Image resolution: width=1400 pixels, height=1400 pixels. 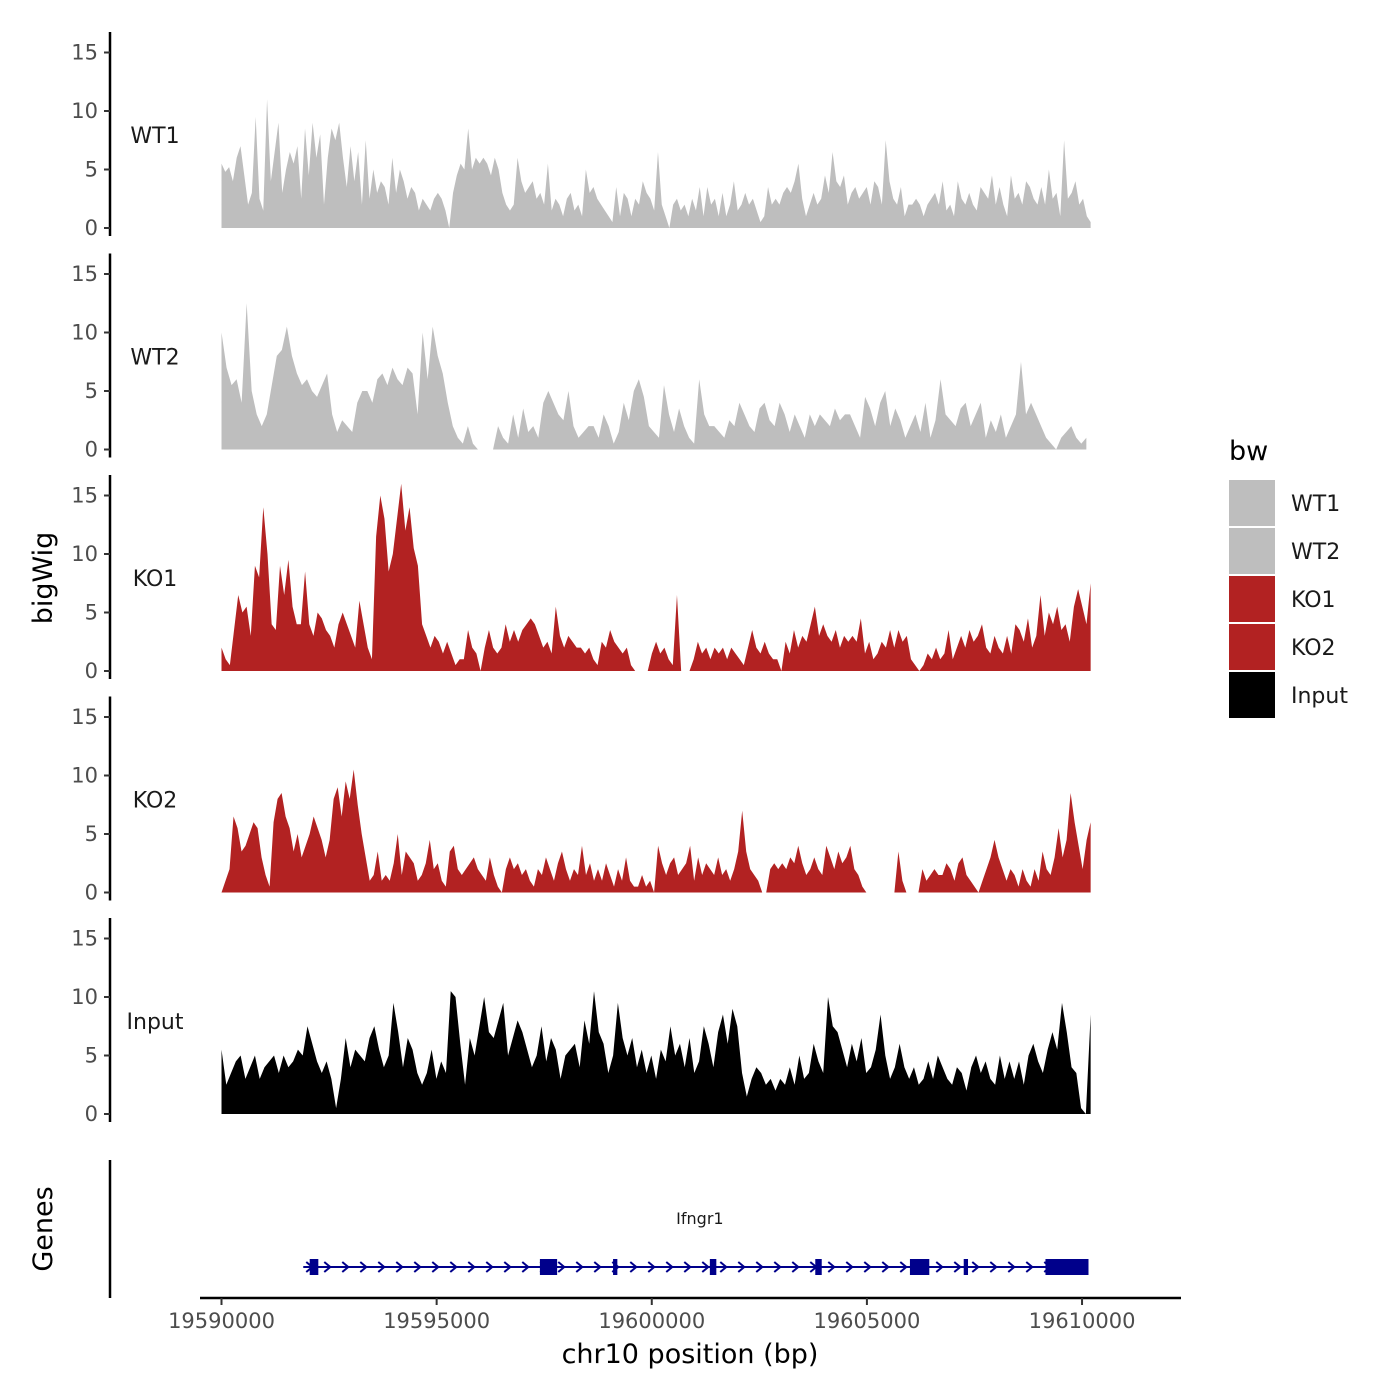 I want to click on track-input: 0 5 10 15 Input, so click(x=581, y=1022).